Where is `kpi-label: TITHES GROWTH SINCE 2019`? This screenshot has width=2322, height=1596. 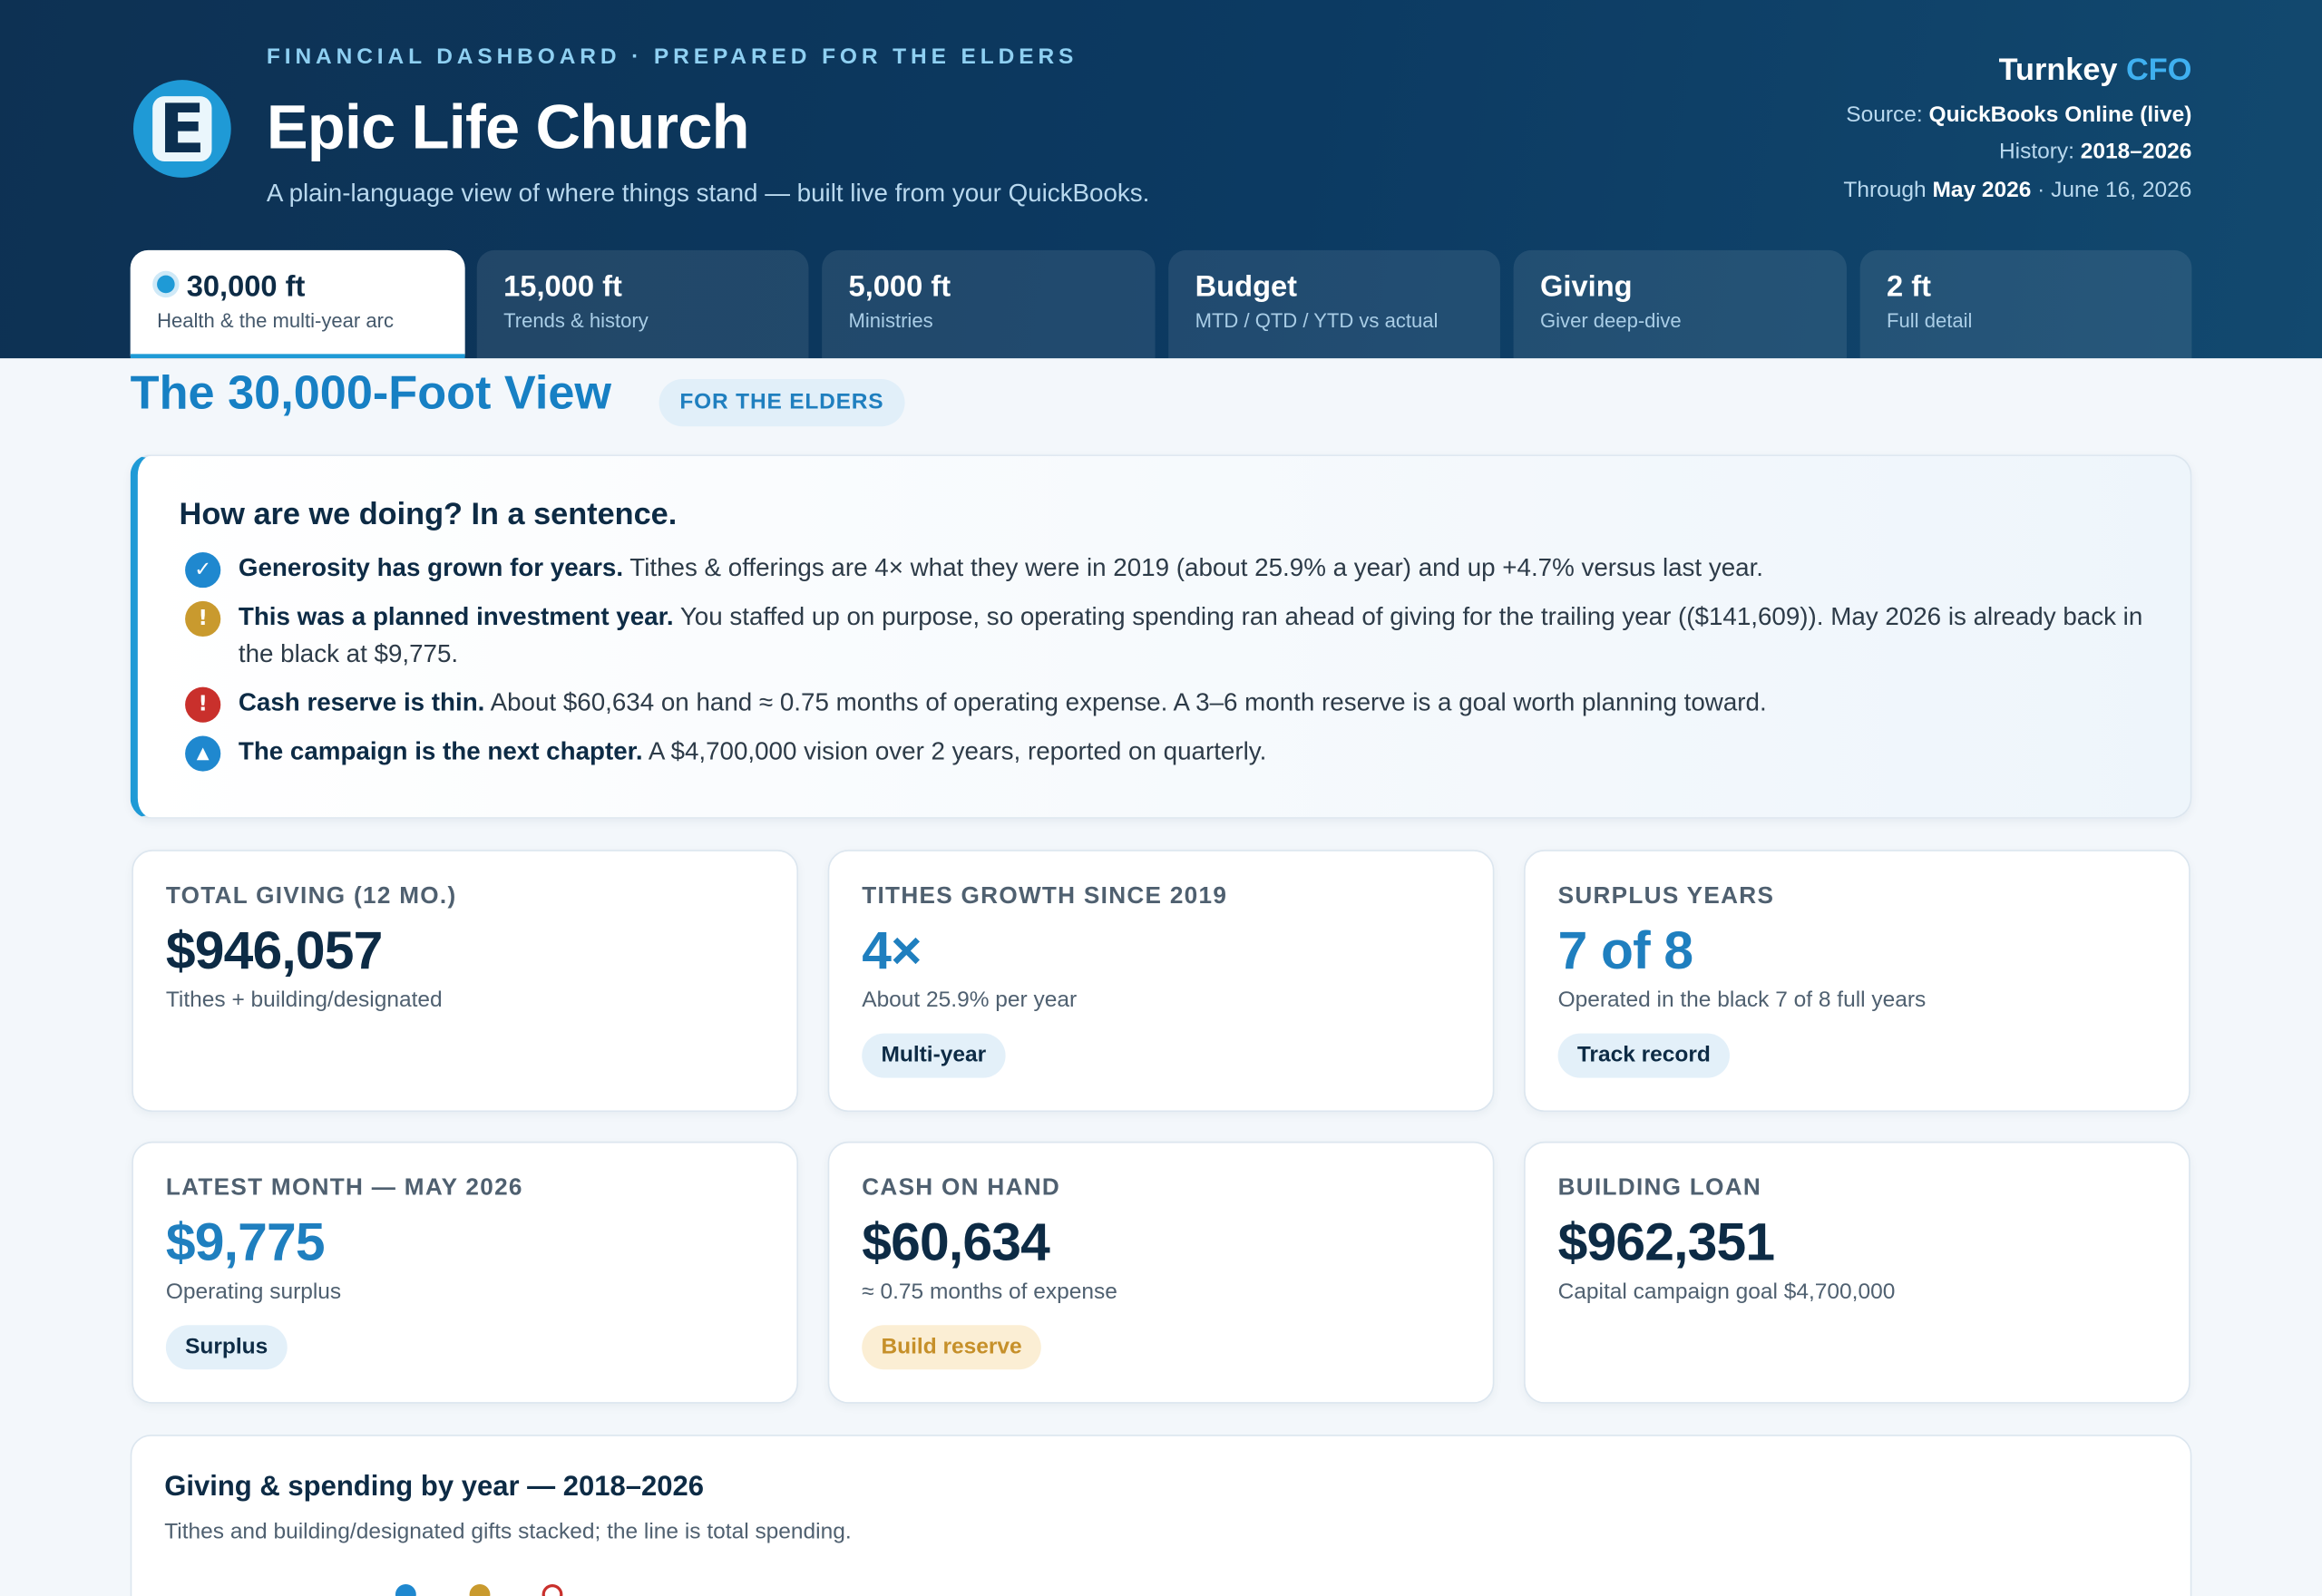 kpi-label: TITHES GROWTH SINCE 2019 is located at coordinates (1045, 896).